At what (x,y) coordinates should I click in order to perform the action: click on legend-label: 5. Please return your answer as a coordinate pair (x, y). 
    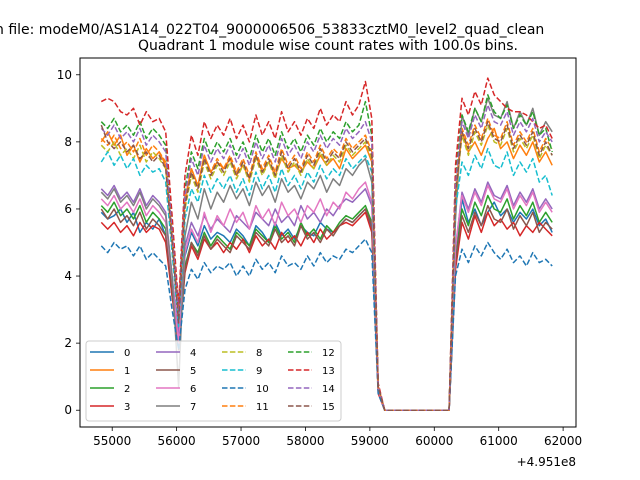
    Looking at the image, I should click on (193, 371).